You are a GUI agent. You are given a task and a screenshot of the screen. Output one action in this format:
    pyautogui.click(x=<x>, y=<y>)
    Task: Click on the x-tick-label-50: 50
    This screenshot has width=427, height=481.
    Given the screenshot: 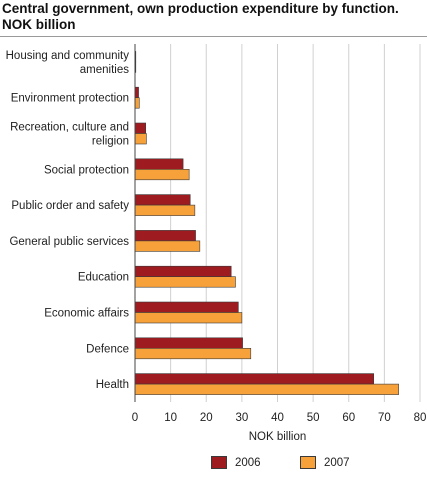 What is the action you would take?
    pyautogui.click(x=313, y=418)
    